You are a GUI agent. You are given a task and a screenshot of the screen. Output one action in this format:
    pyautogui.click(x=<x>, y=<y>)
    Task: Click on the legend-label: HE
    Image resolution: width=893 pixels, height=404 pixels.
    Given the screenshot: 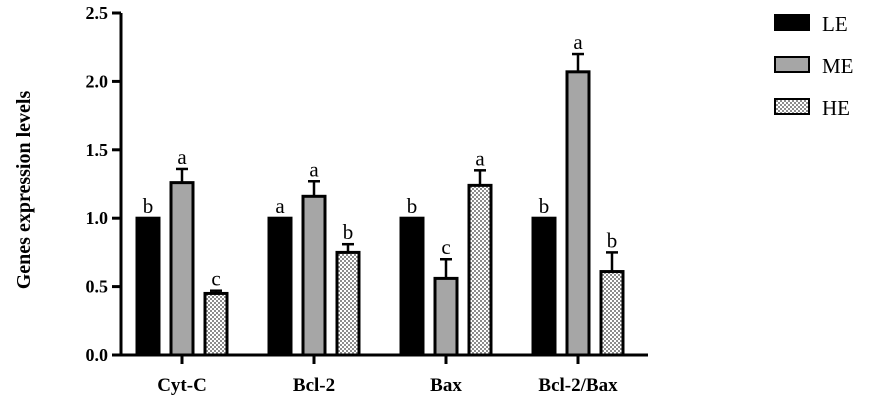 What is the action you would take?
    pyautogui.click(x=836, y=108)
    